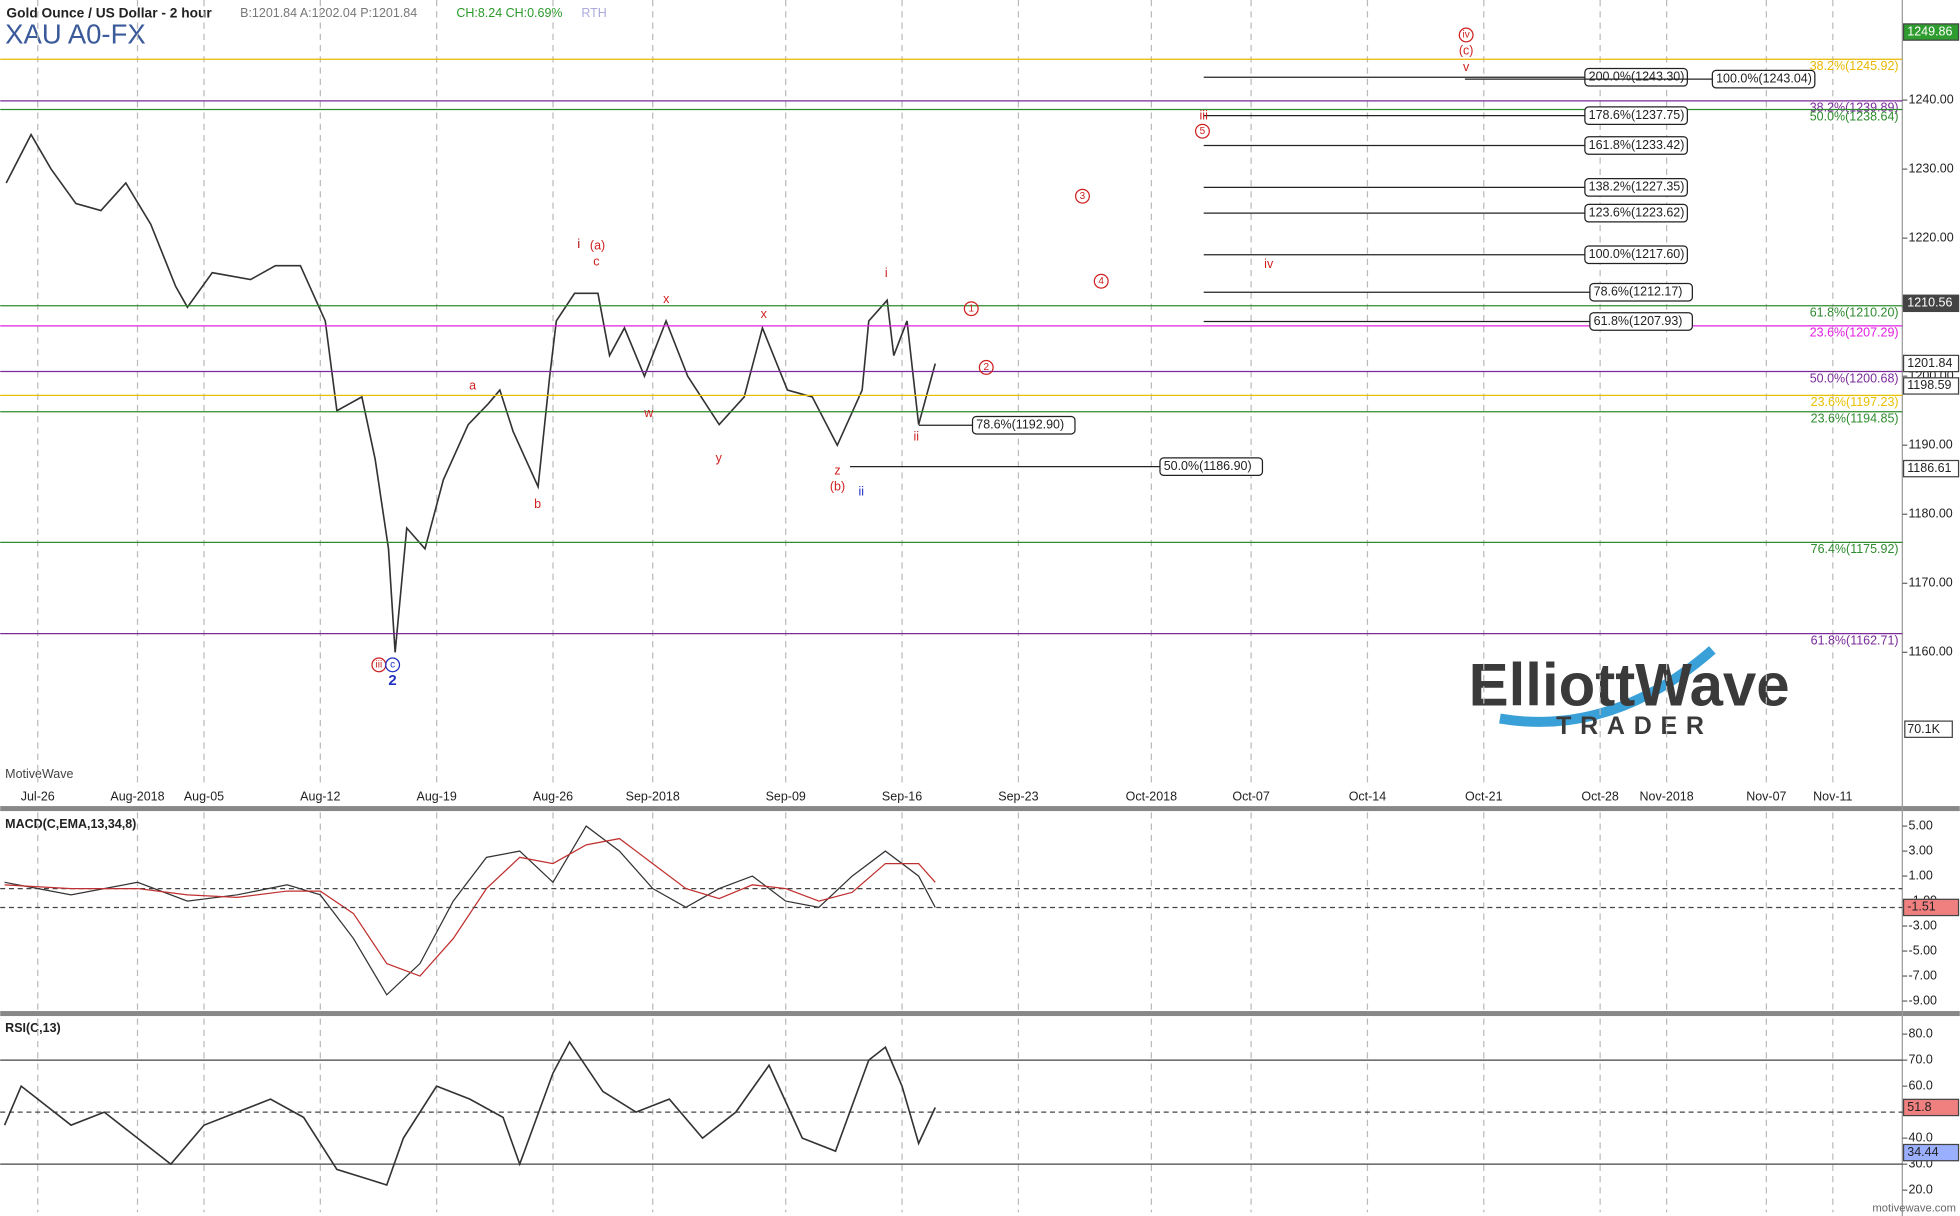 Image resolution: width=1960 pixels, height=1216 pixels. I want to click on macd-title: MACD(C,EMA,13,34,8), so click(70, 824).